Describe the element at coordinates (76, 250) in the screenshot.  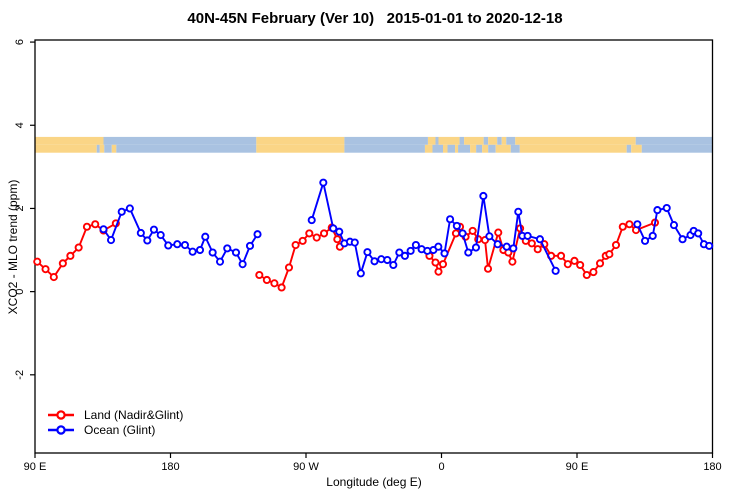
I see `land-series-line` at that location.